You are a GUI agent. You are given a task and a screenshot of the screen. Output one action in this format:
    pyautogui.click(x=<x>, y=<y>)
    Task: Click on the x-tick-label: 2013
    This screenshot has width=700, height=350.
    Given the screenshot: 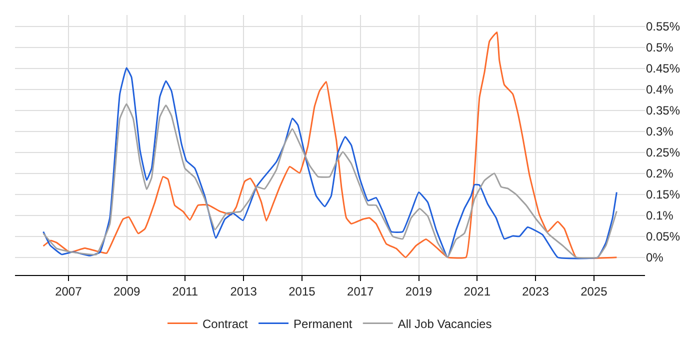 What is the action you would take?
    pyautogui.click(x=244, y=291)
    